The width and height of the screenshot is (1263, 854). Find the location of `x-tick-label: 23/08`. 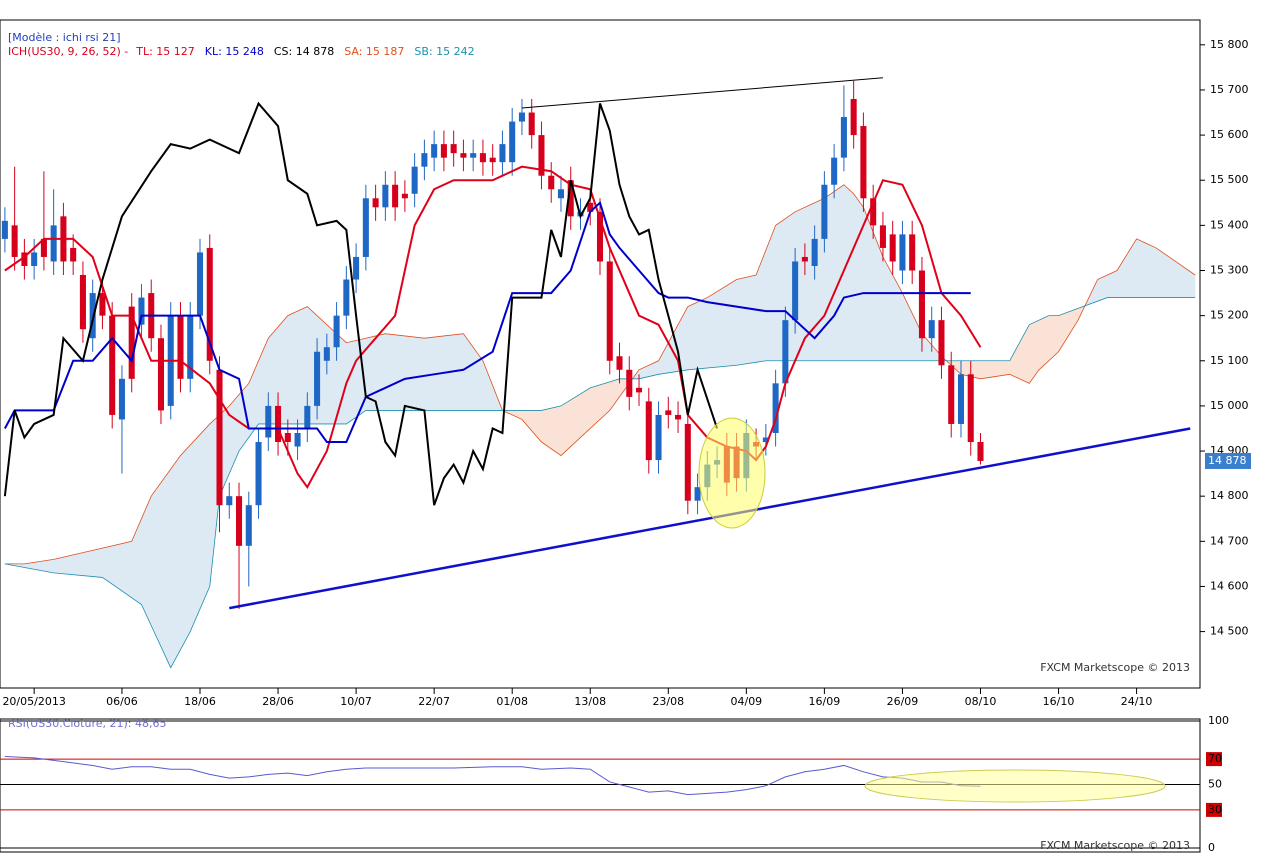

x-tick-label: 23/08 is located at coordinates (668, 701).